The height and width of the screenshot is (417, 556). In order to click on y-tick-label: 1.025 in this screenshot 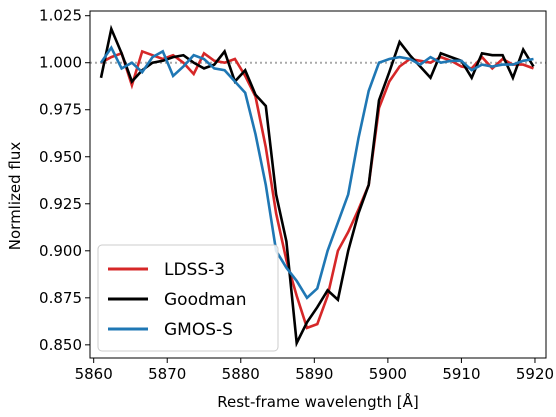, I will do `click(60, 16)`.